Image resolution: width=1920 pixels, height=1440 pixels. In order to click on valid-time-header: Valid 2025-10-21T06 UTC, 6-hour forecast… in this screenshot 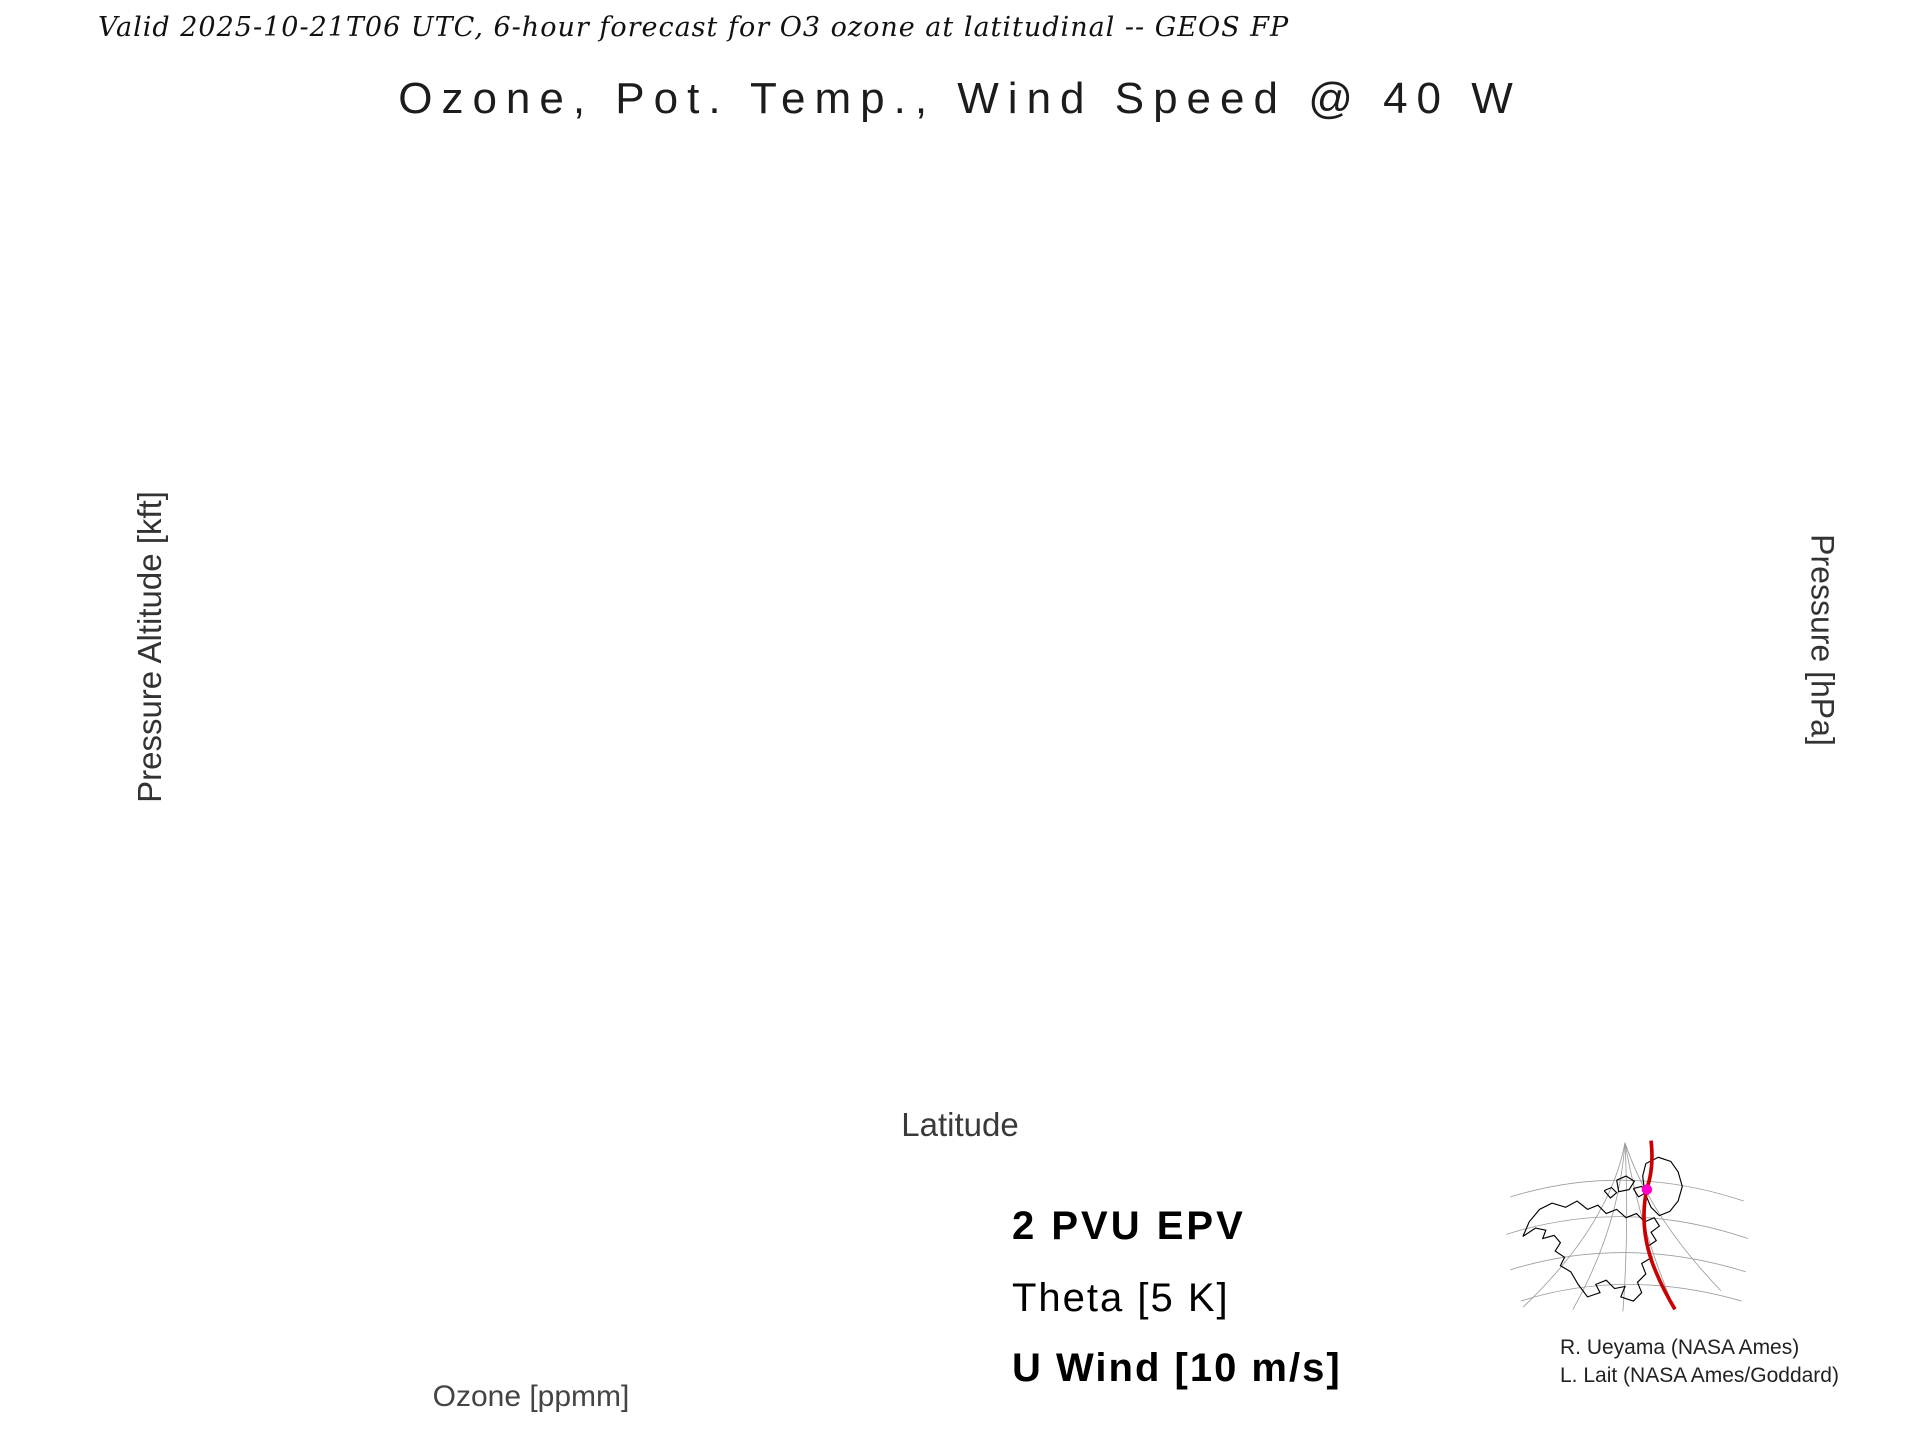, I will do `click(694, 27)`.